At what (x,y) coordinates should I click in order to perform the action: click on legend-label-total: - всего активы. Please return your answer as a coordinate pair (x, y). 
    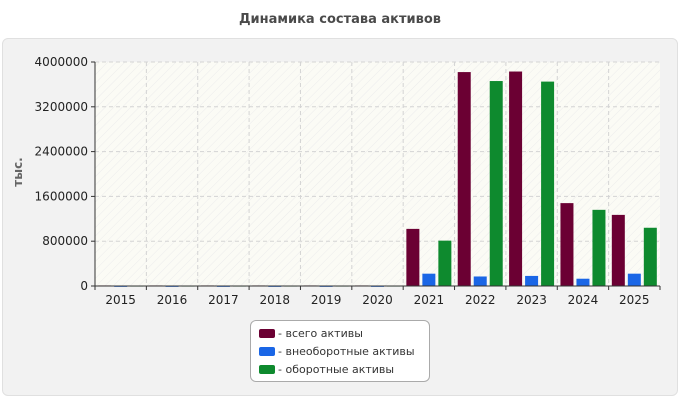
    Looking at the image, I should click on (320, 333).